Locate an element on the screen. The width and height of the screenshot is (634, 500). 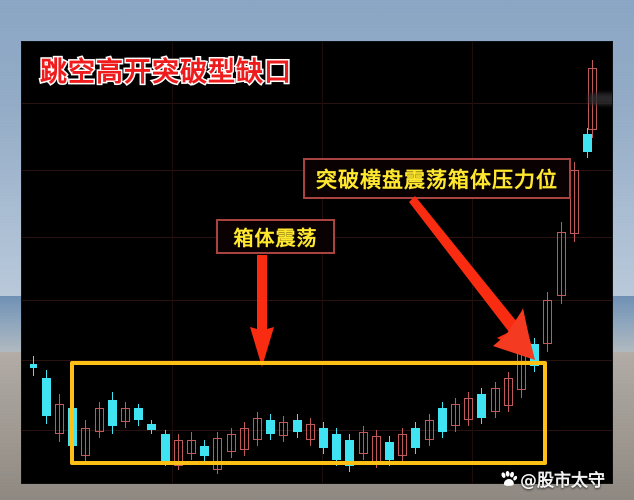
annotation-box-consolidation-label: 箱体震荡 is located at coordinates (275, 238).